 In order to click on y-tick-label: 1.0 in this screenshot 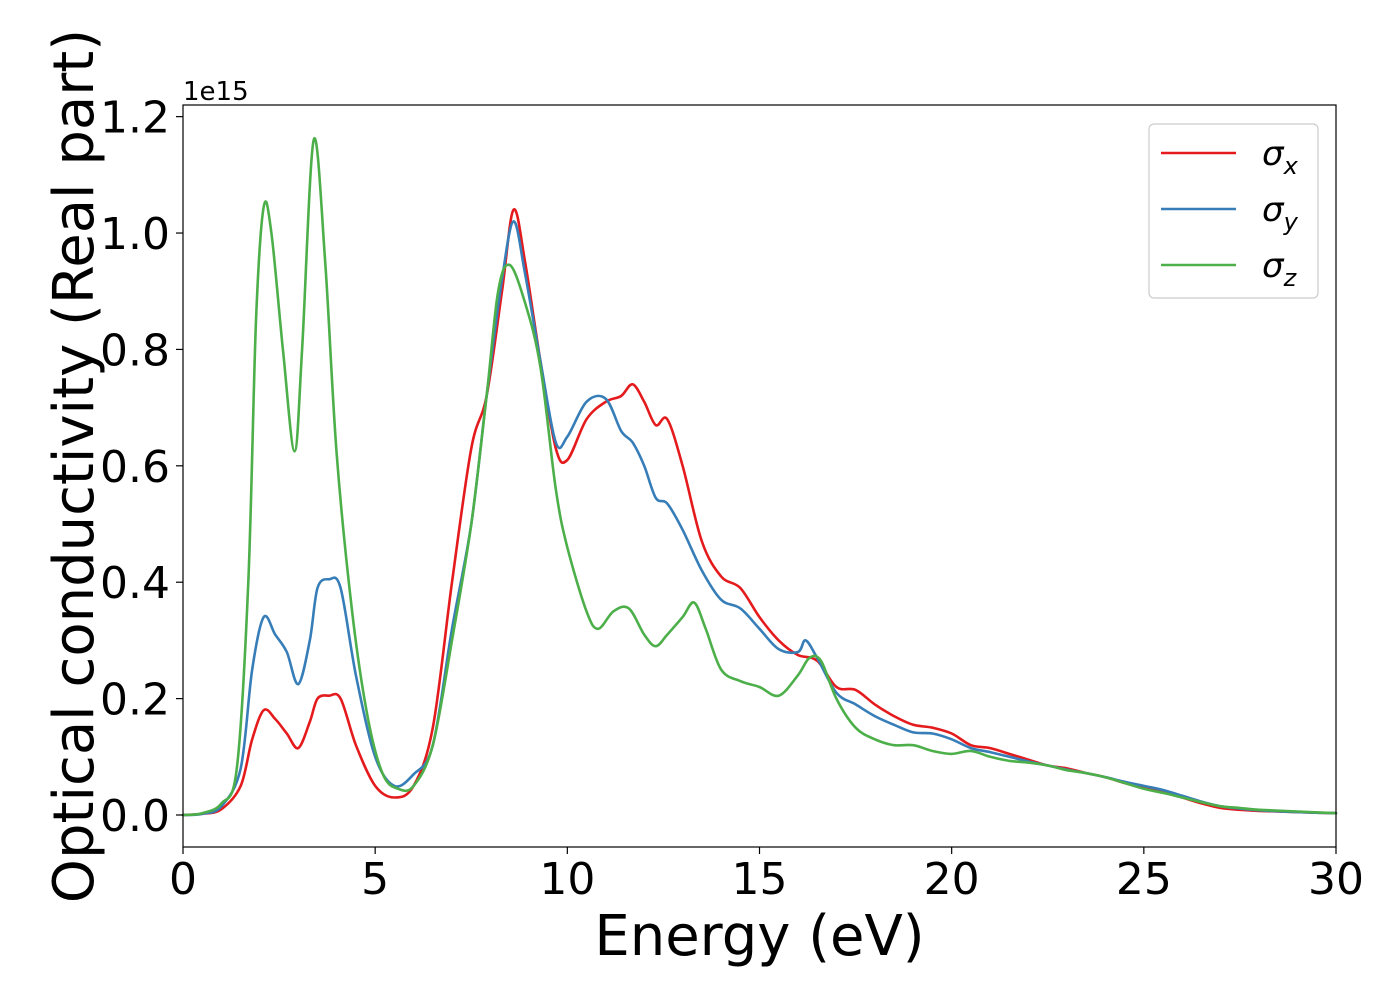, I will do `click(135, 234)`.